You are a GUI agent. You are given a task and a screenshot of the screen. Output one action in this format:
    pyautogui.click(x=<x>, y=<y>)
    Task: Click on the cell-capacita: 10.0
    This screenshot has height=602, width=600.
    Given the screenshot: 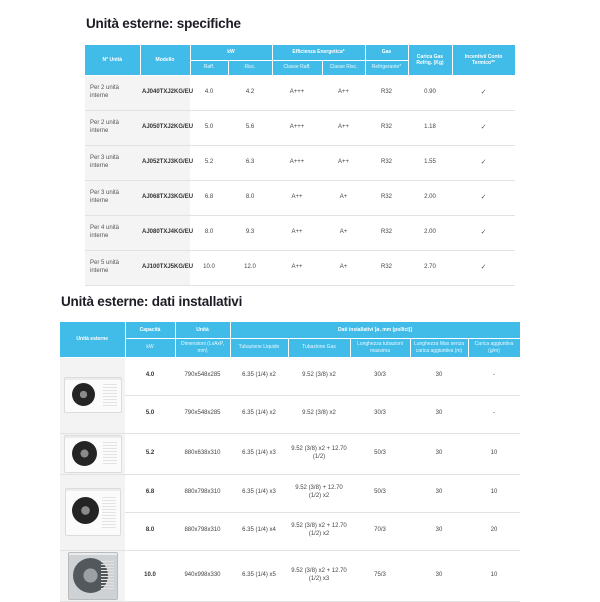 What is the action you would take?
    pyautogui.click(x=150, y=576)
    